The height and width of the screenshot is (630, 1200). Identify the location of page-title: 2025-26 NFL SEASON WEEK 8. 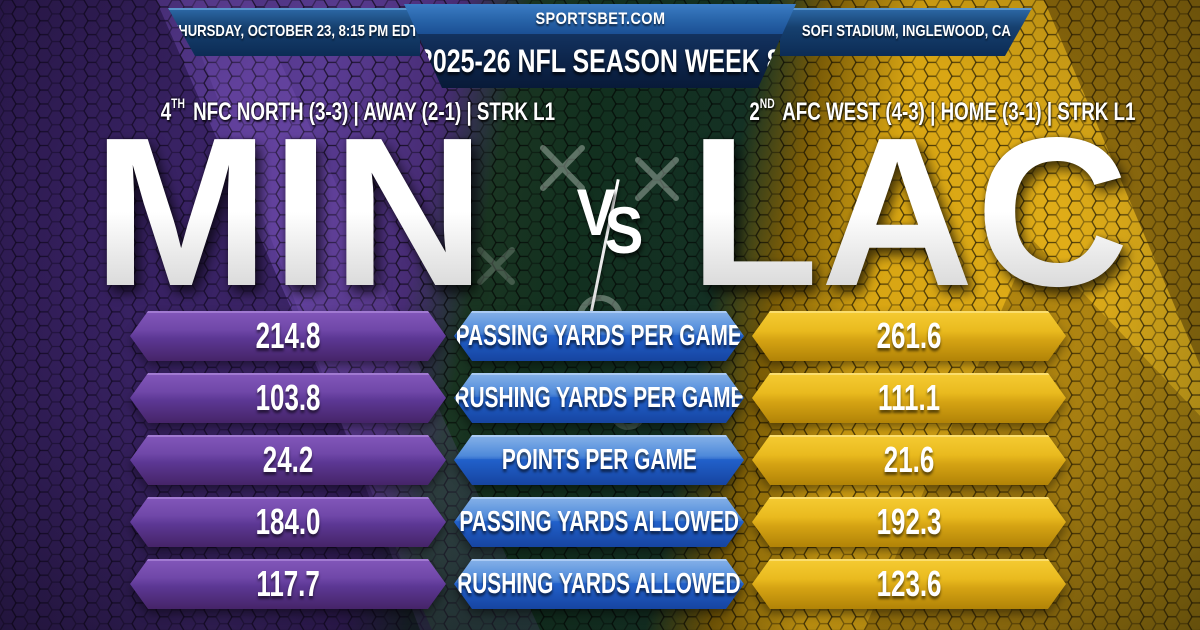
(600, 60).